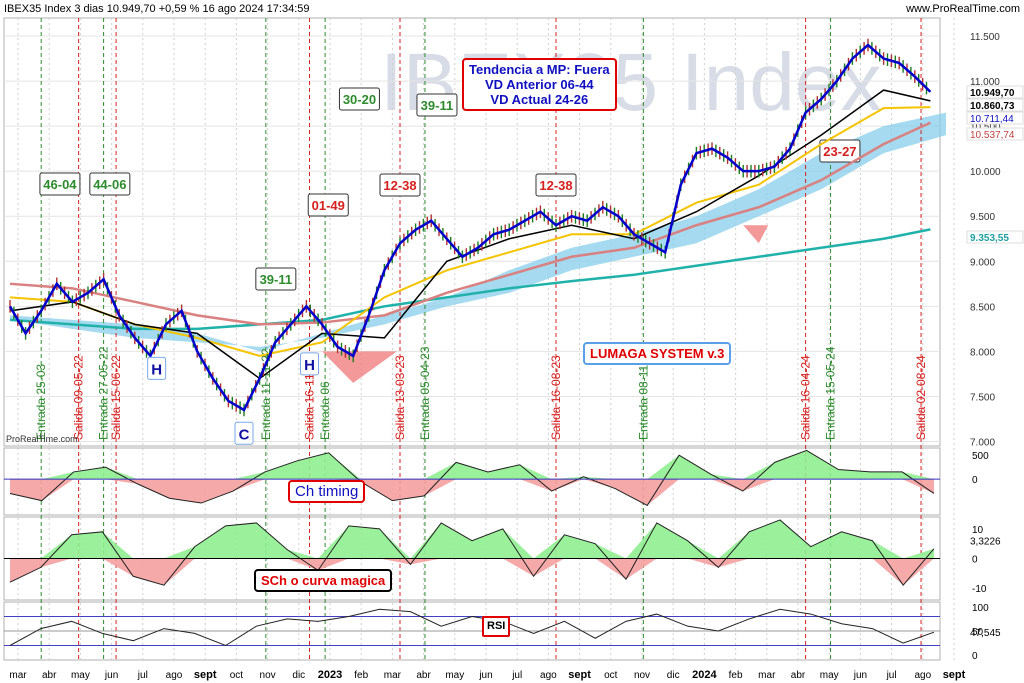 The height and width of the screenshot is (683, 1024). Describe the element at coordinates (975, 480) in the screenshot. I see `timing-y-tick: 0` at that location.